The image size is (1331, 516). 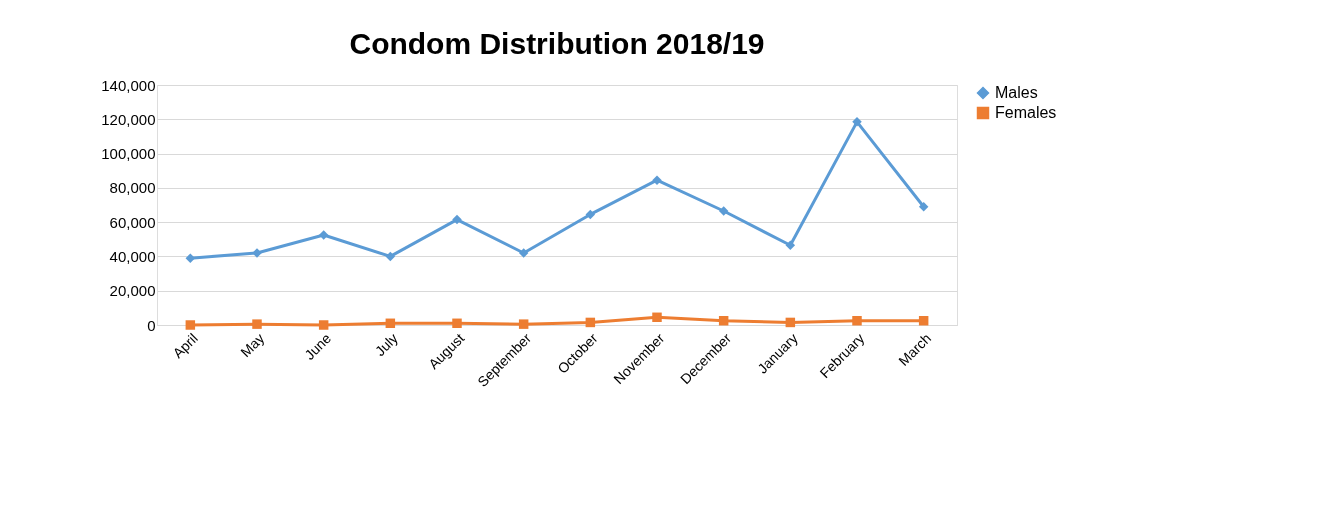 What do you see at coordinates (151, 325) in the screenshot?
I see `y-tick-label: 0` at bounding box center [151, 325].